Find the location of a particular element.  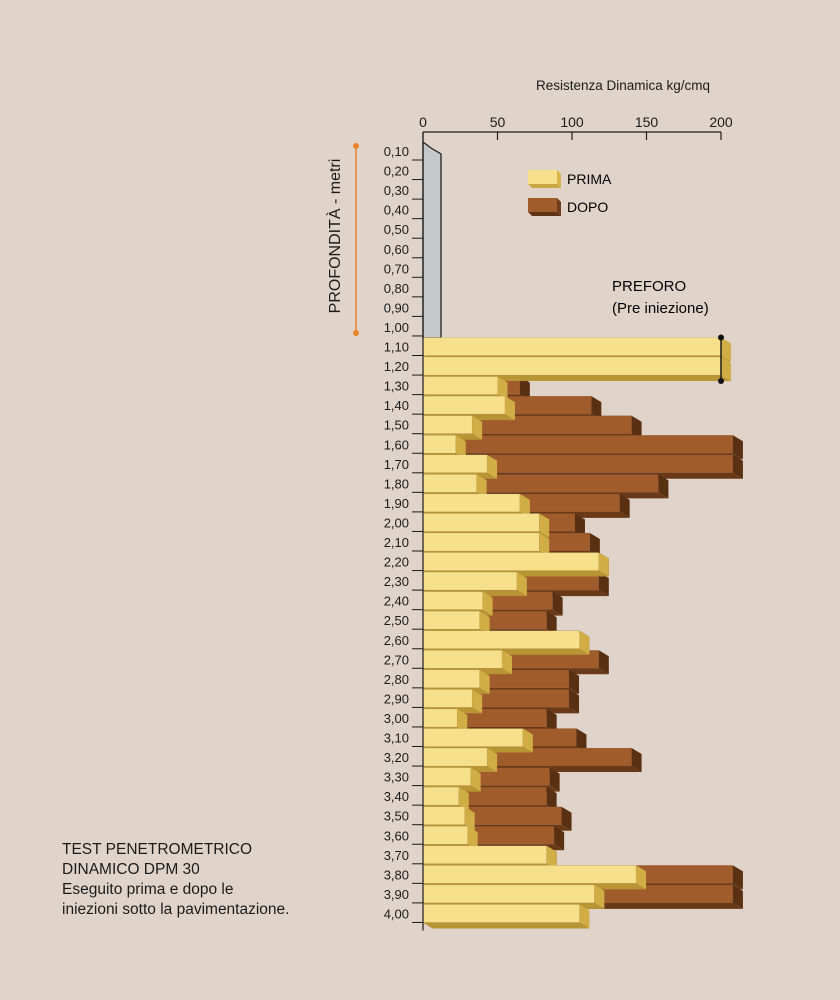

legend-swatch-dopo is located at coordinates (544, 207).